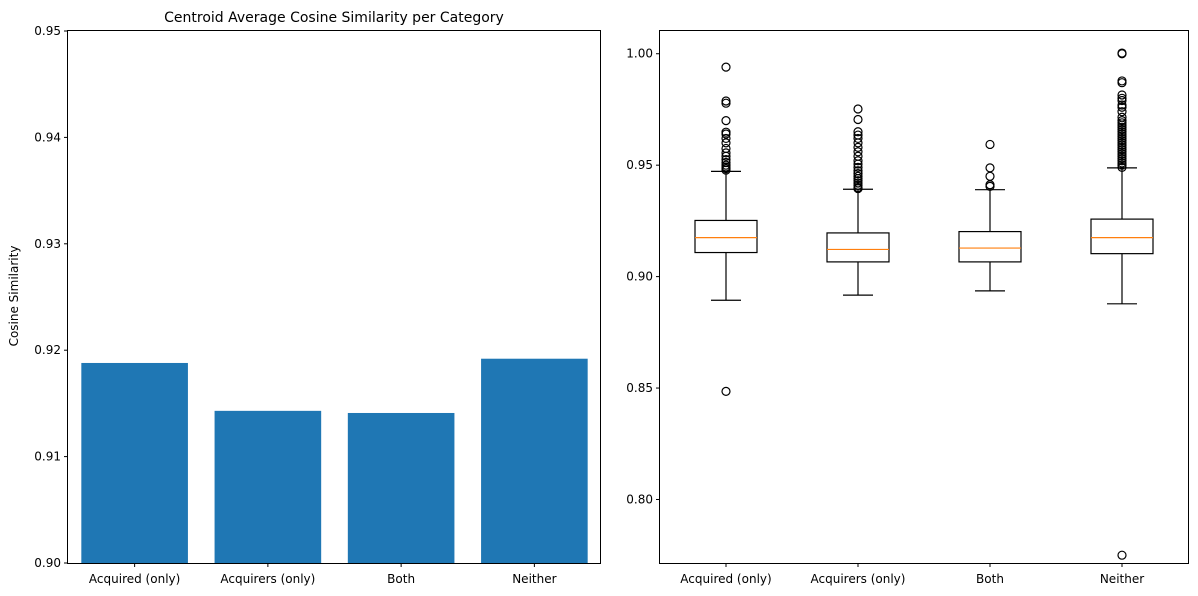 The height and width of the screenshot is (596, 1198). Describe the element at coordinates (639, 388) in the screenshot. I see `y-tick-label: 0.85` at that location.